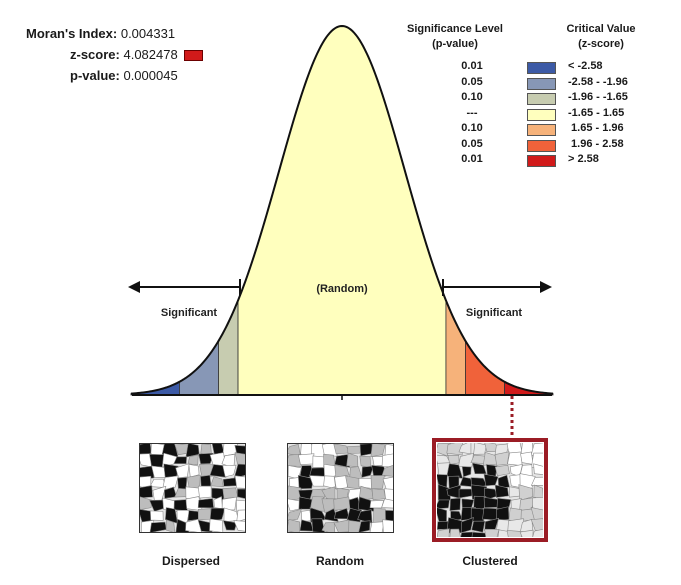  I want to click on legend-critical-value: -1.96 - -1.65, so click(598, 97).